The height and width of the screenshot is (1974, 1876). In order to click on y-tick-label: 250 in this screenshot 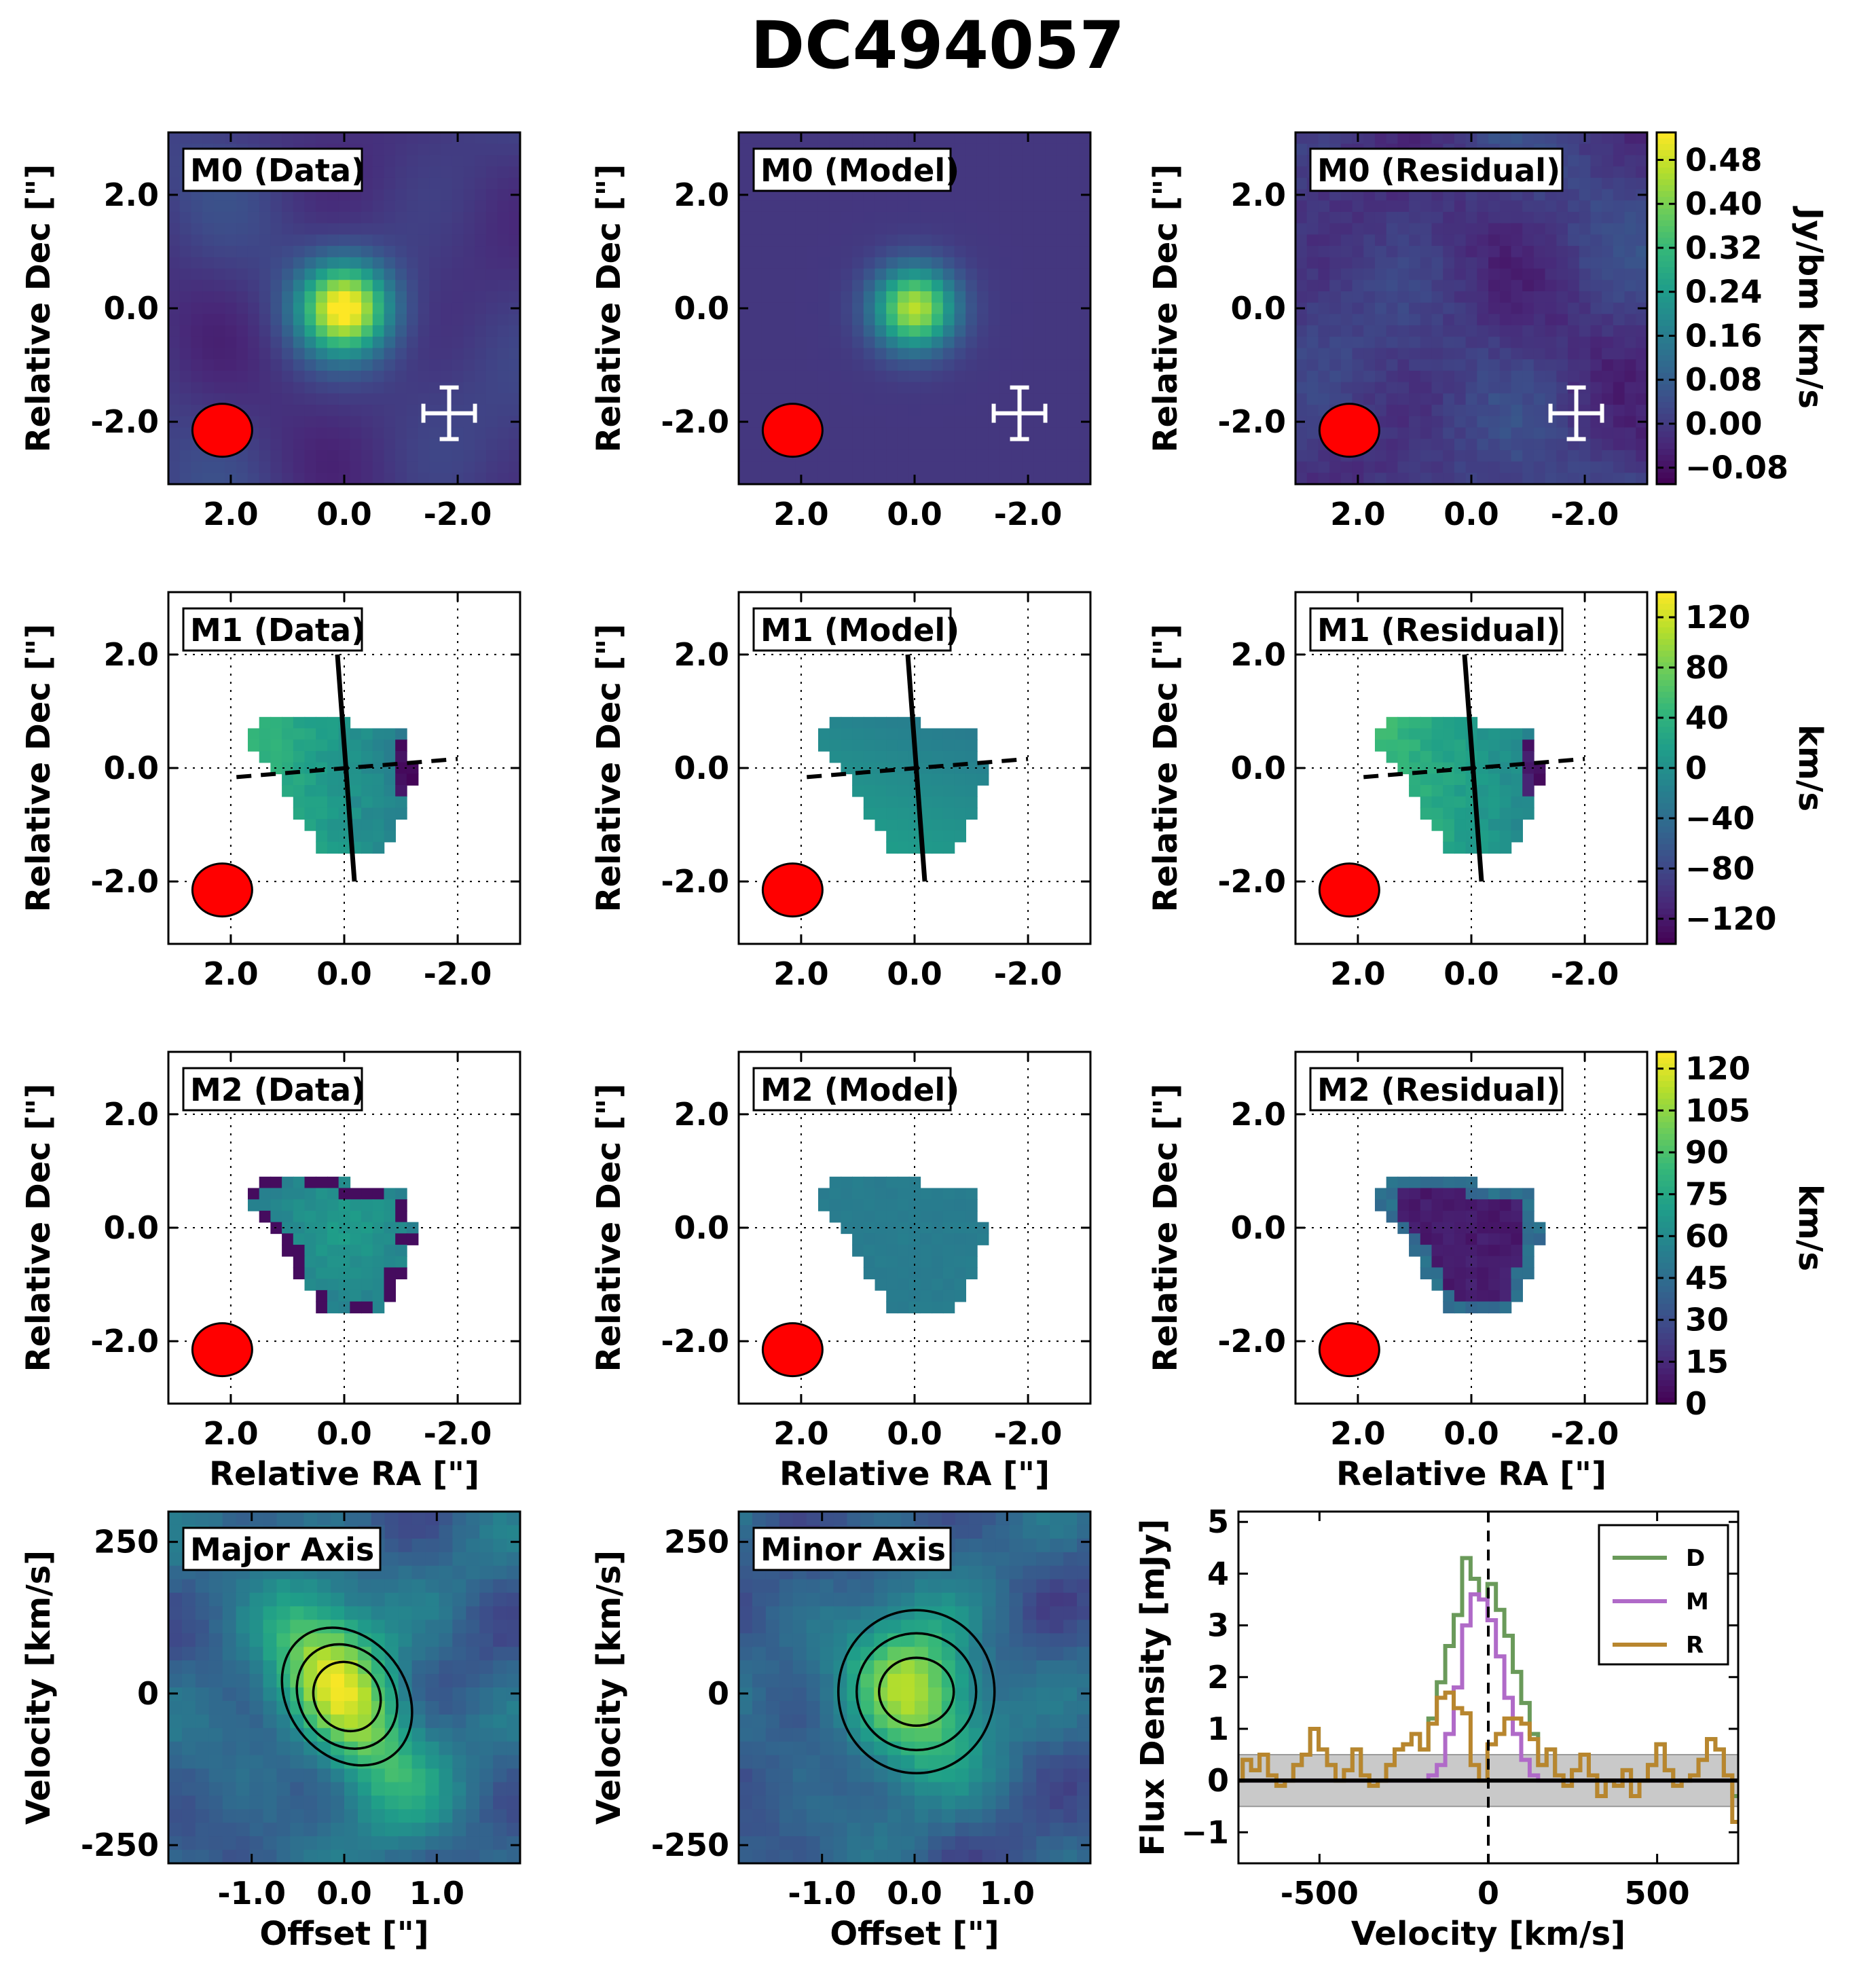, I will do `click(126, 1542)`.